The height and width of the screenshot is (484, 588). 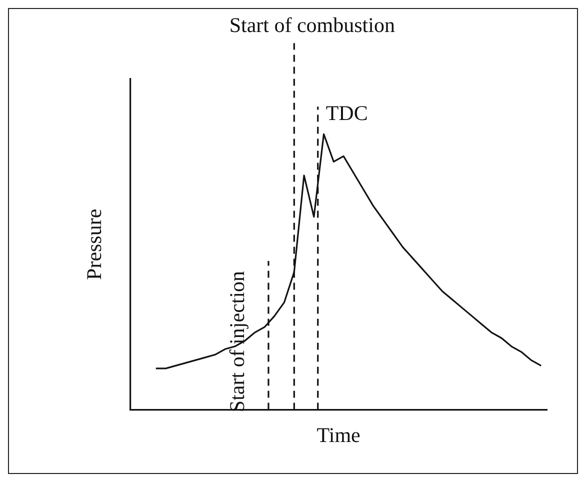 What do you see at coordinates (94, 244) in the screenshot?
I see `y-axis-title: Pressure` at bounding box center [94, 244].